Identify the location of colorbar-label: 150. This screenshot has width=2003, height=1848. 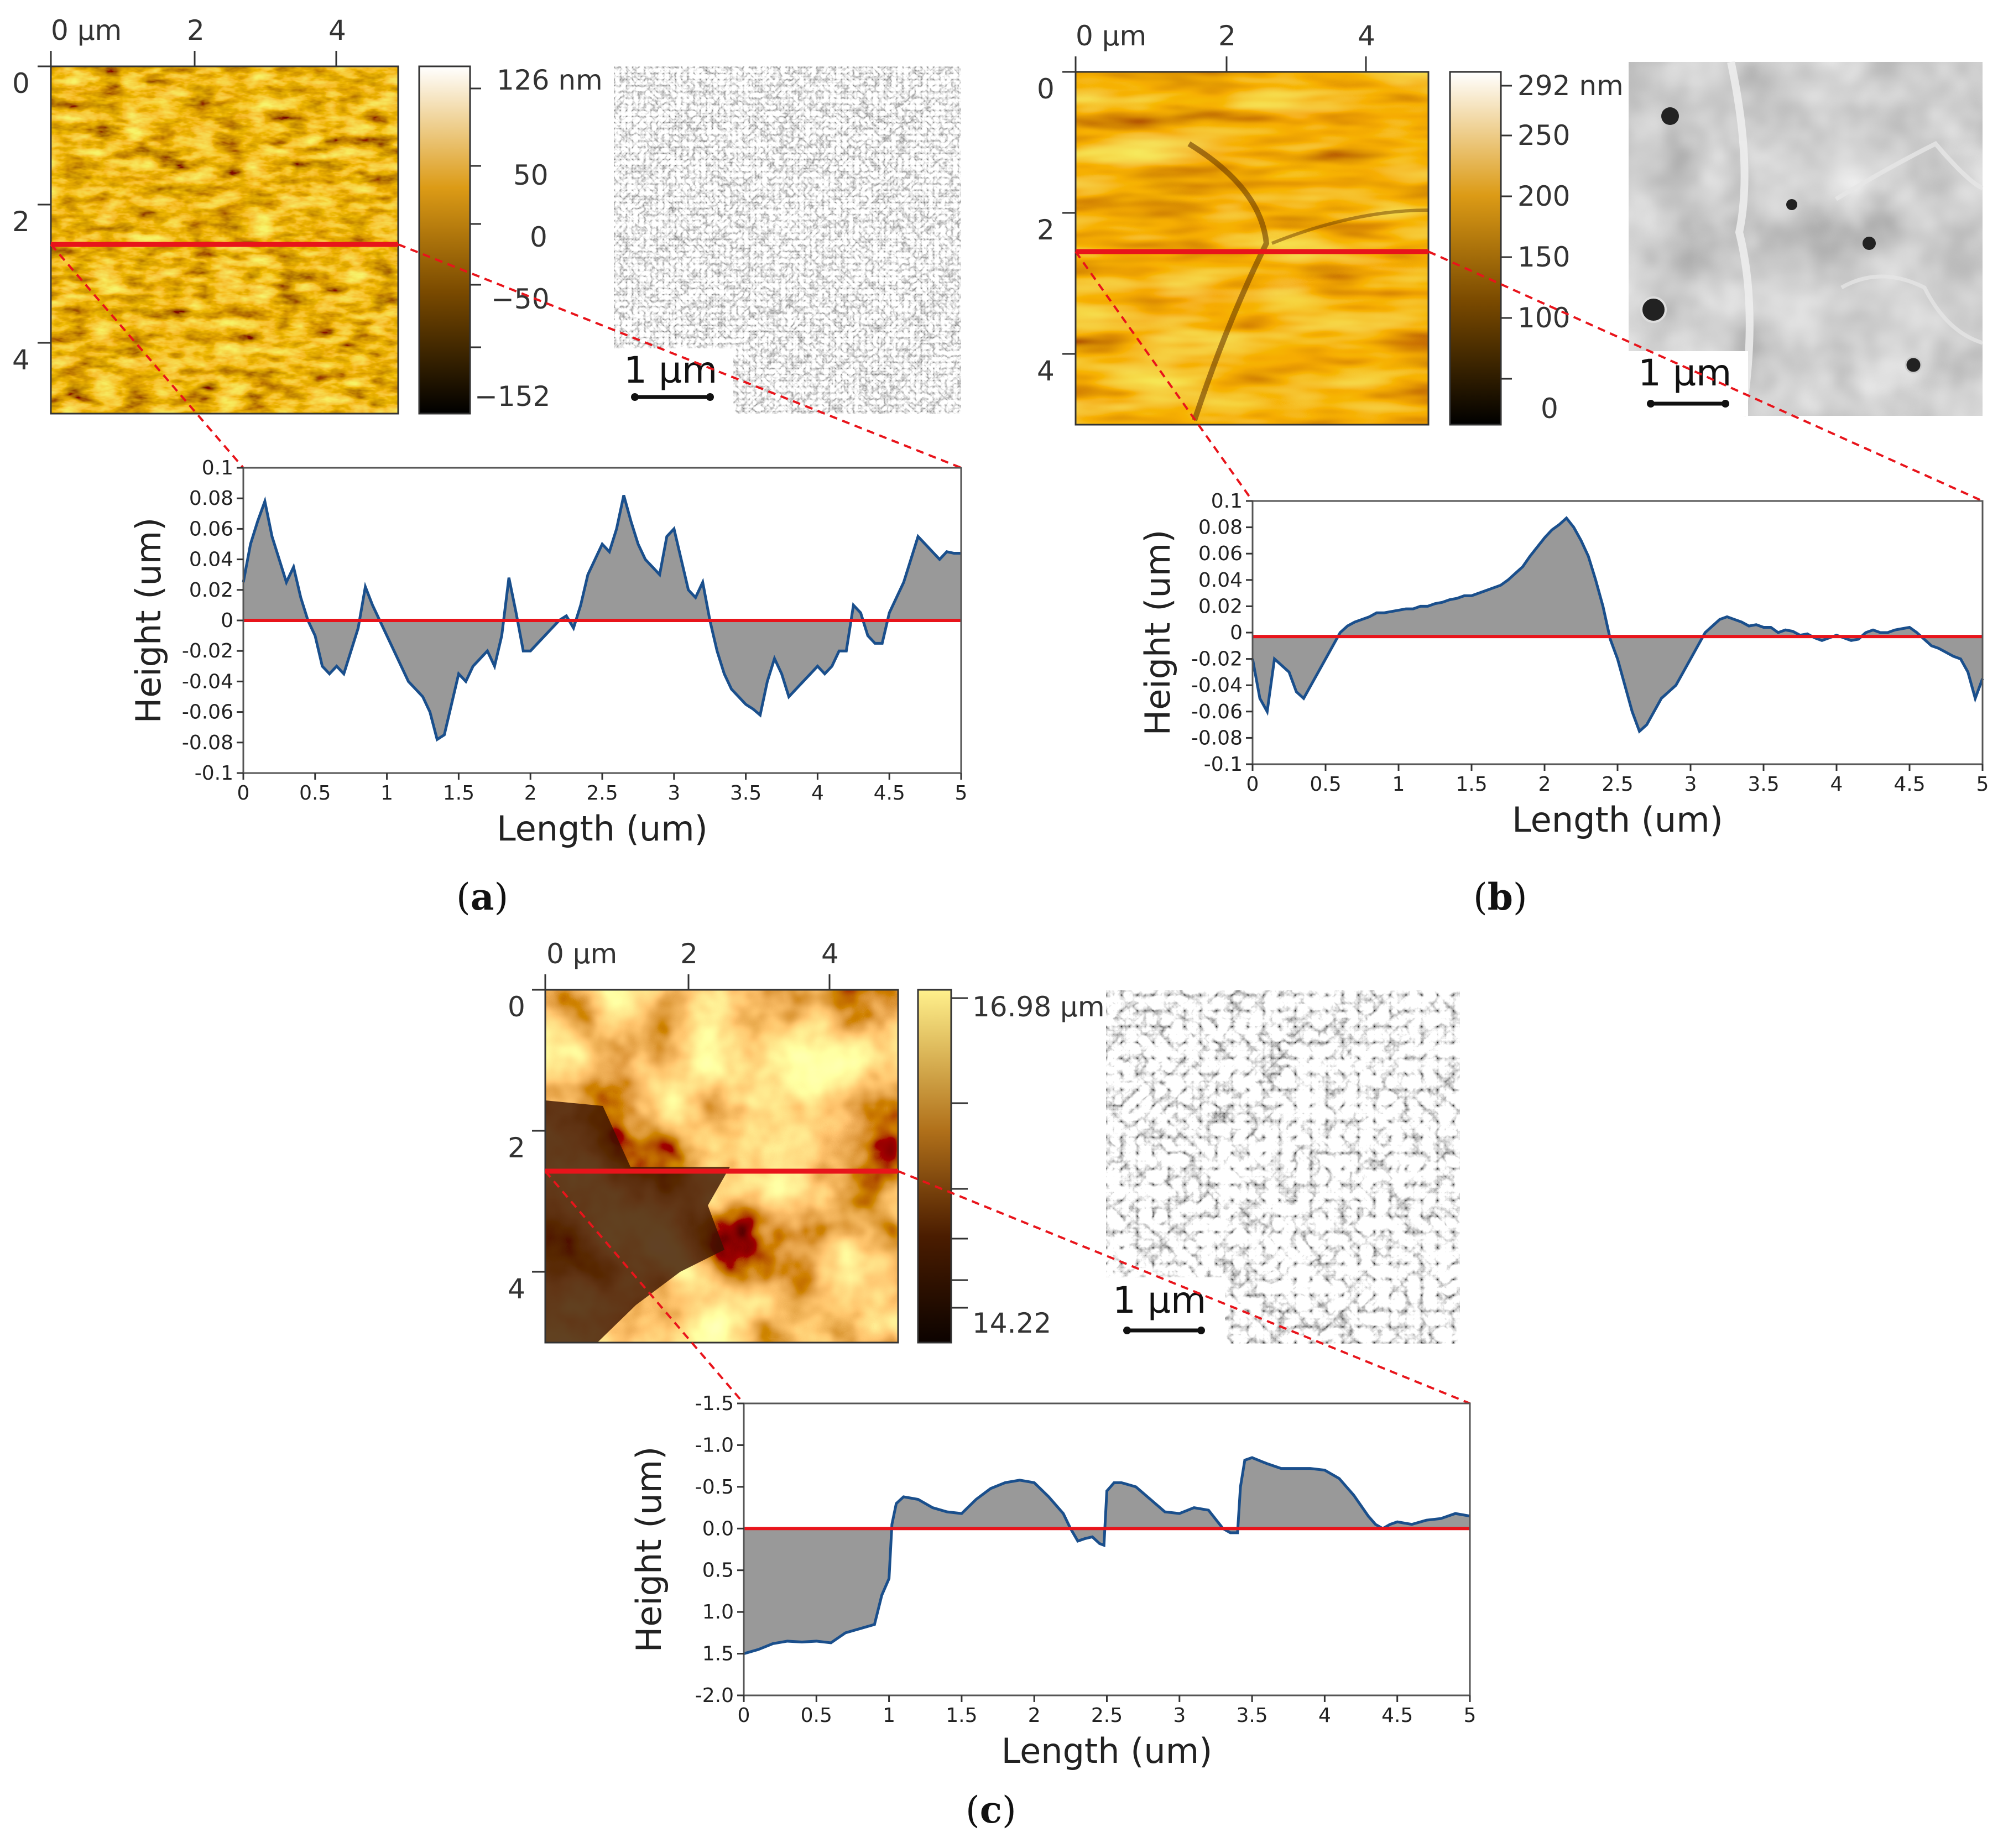
(1543, 257).